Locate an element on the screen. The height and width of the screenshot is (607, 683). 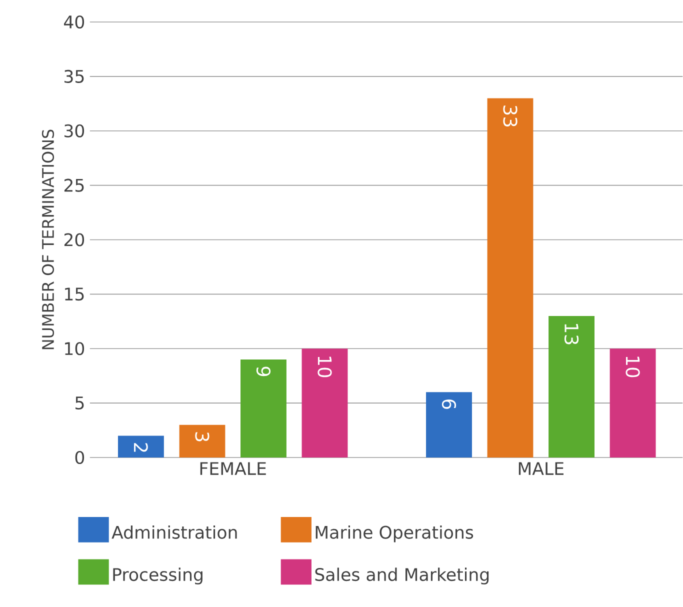
data-label: 33 is located at coordinates (510, 115).